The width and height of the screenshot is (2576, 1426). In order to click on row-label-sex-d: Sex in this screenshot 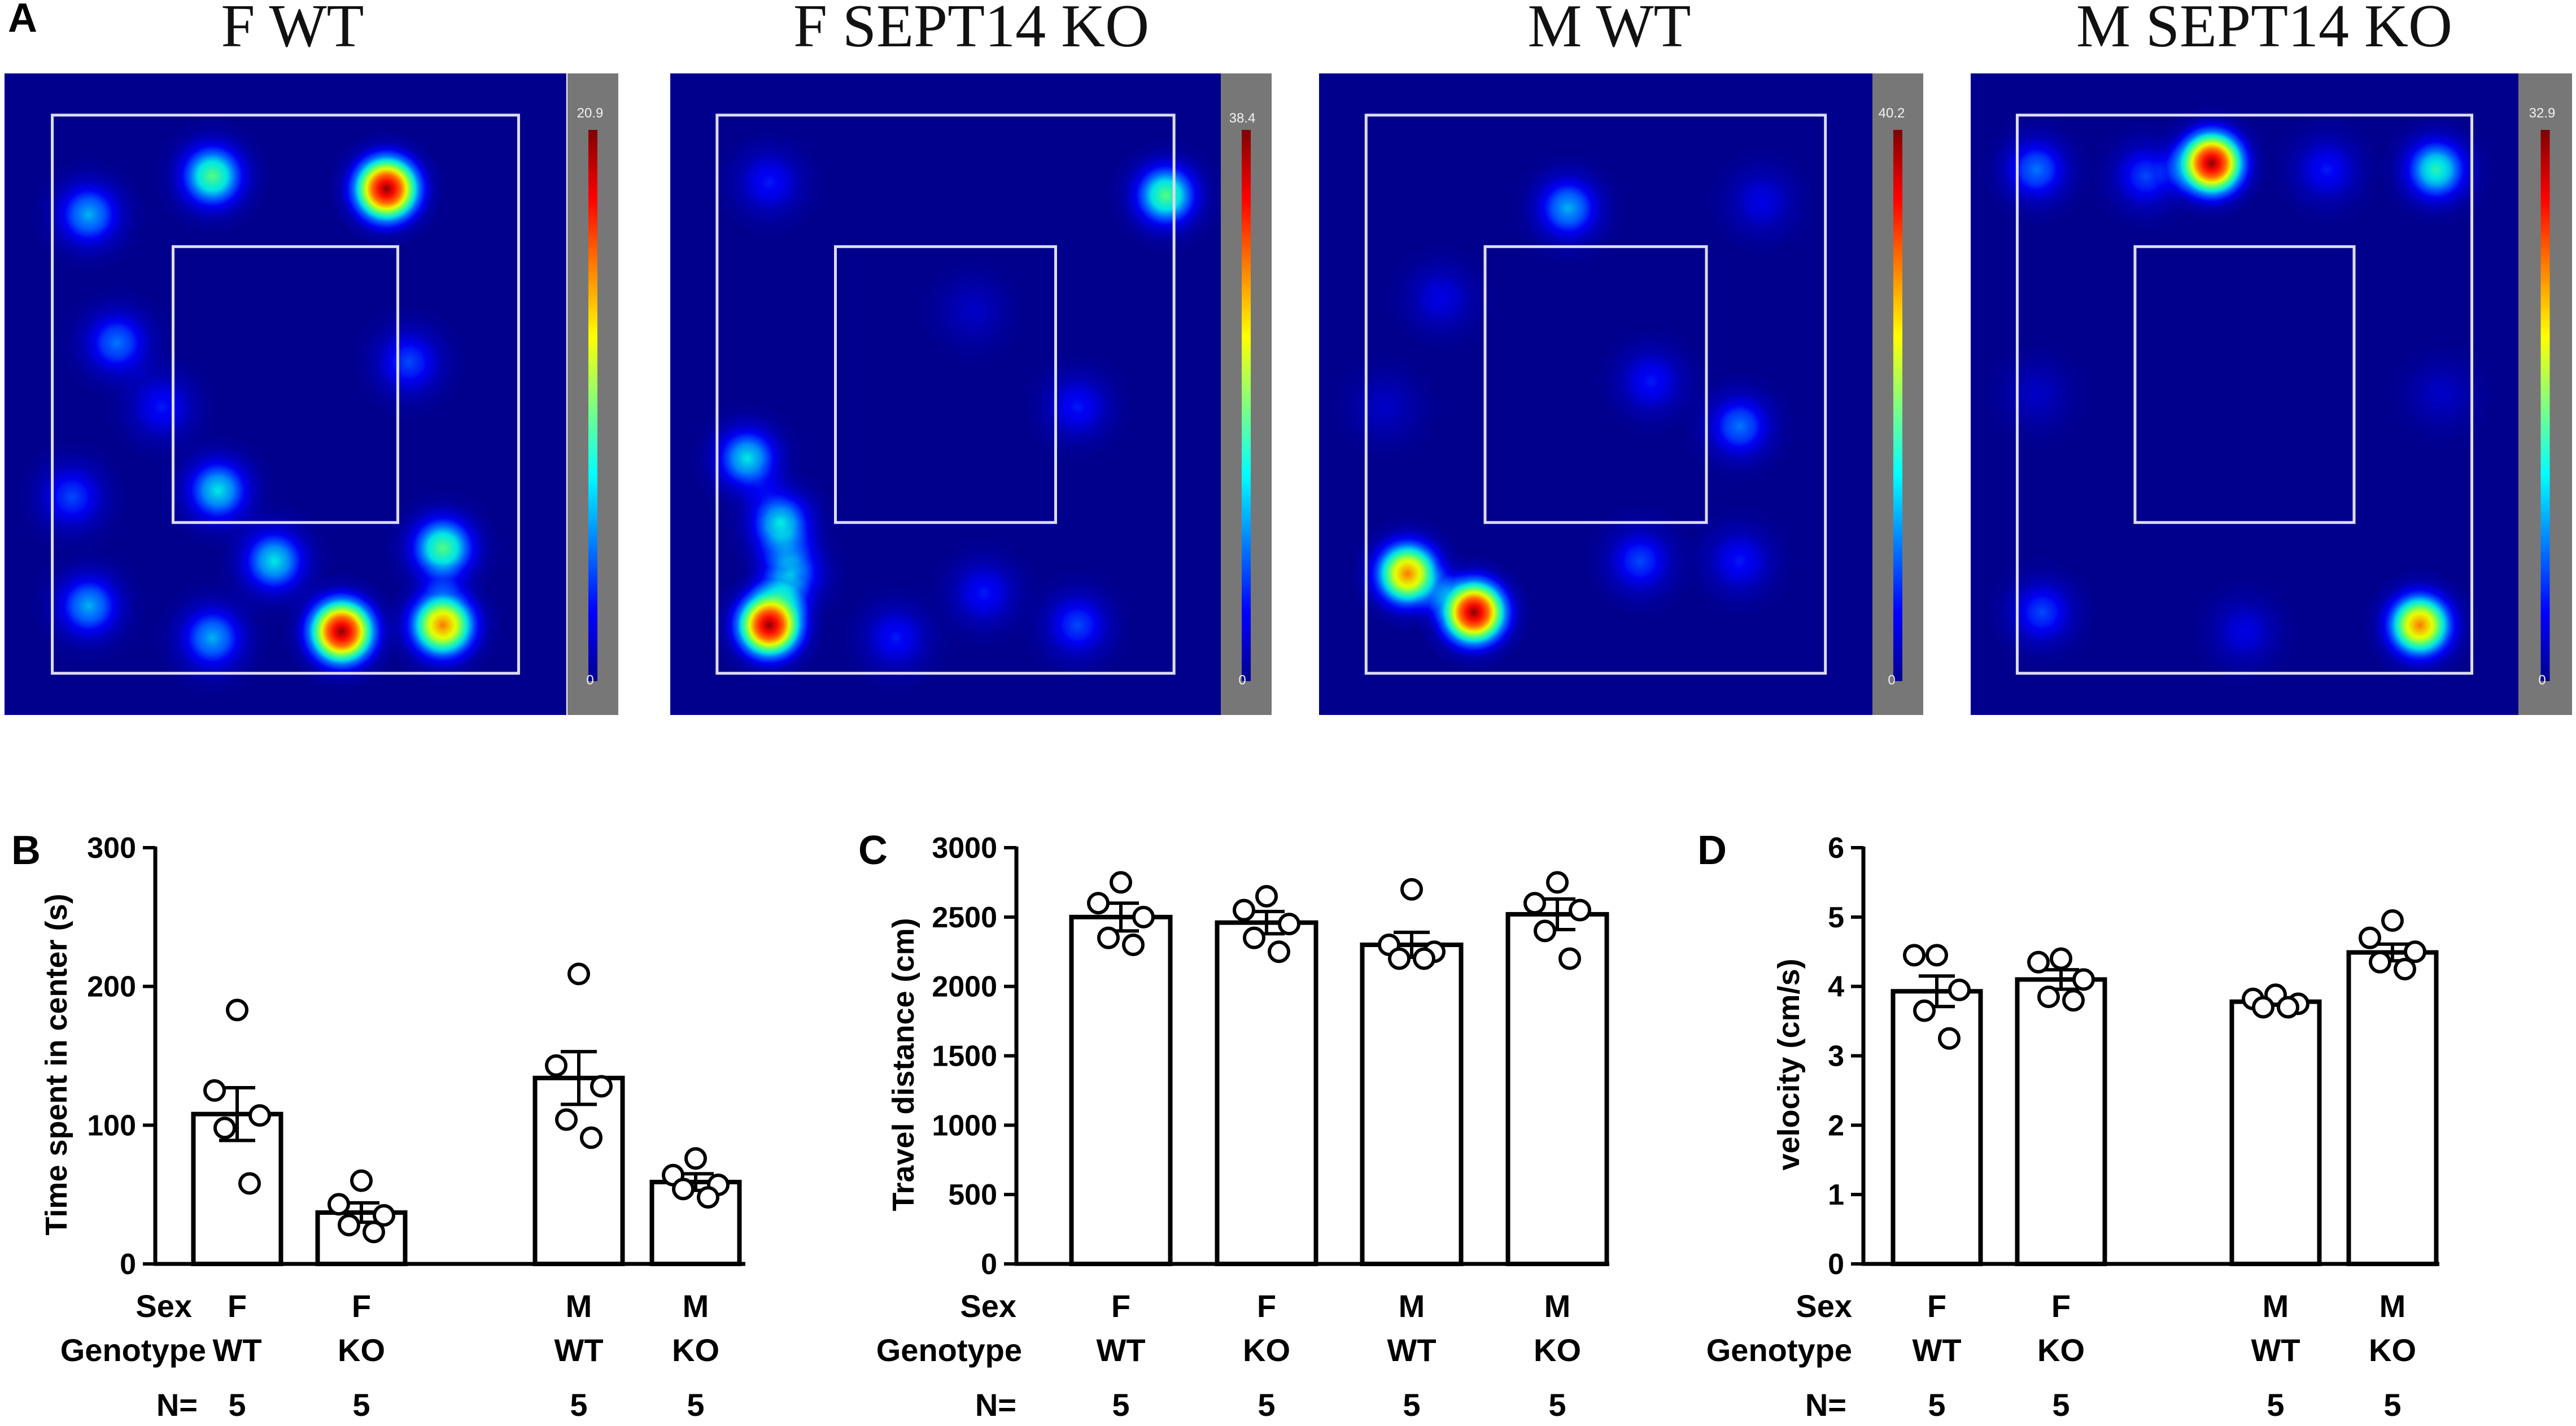, I will do `click(1824, 1306)`.